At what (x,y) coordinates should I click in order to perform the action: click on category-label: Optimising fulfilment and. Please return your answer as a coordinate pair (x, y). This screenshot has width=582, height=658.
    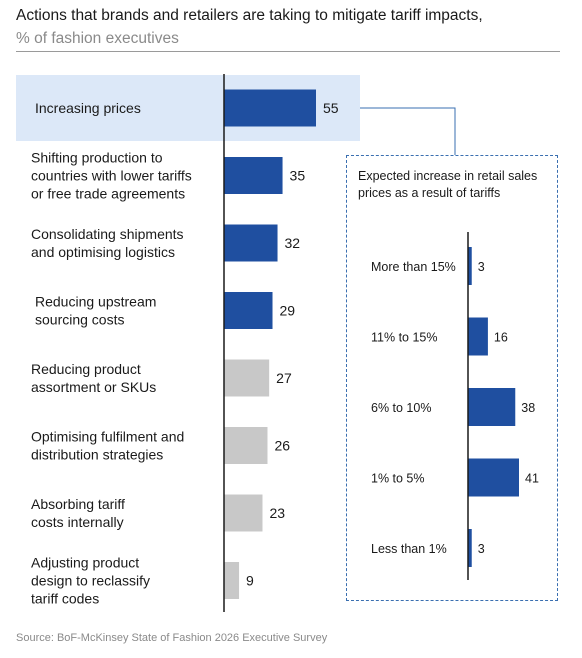
    Looking at the image, I should click on (107, 437).